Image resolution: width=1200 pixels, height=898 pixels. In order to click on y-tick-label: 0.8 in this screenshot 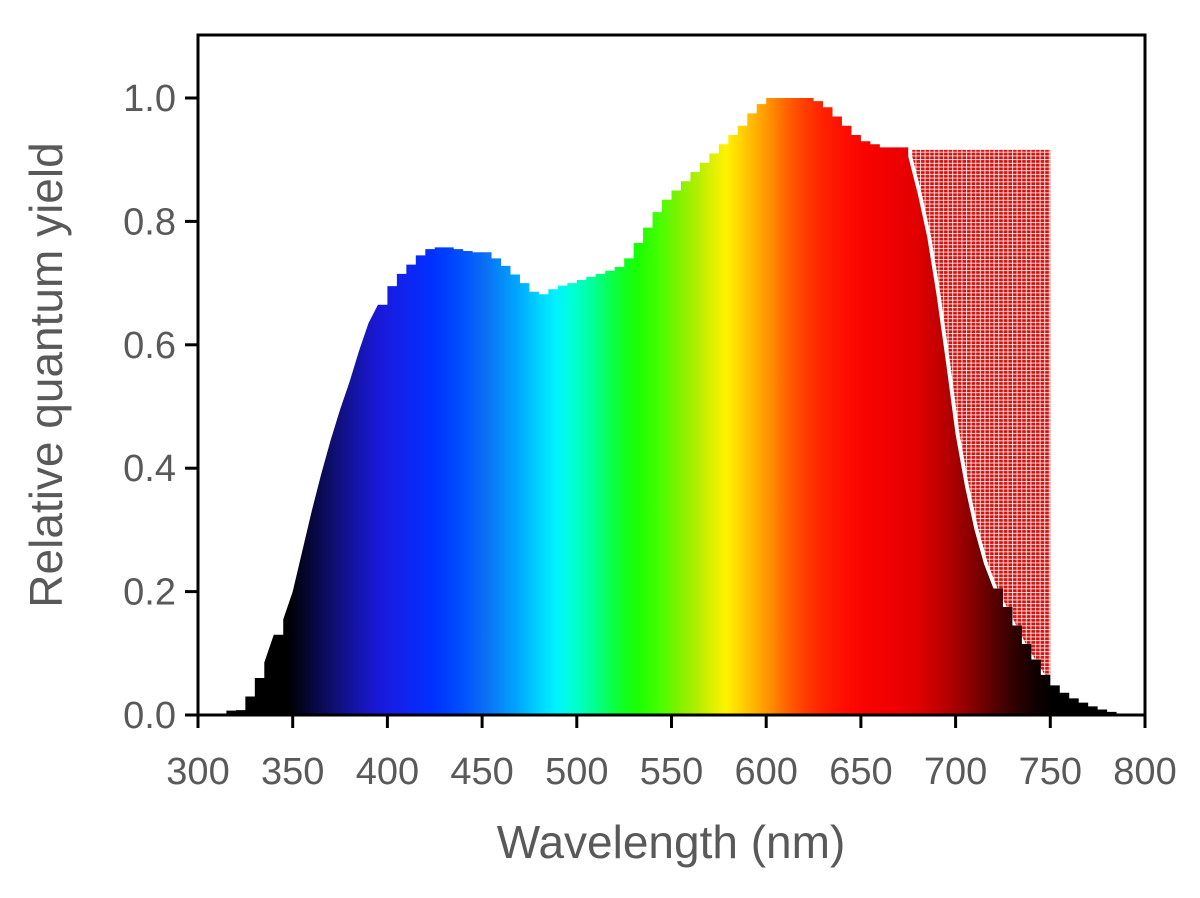, I will do `click(149, 222)`.